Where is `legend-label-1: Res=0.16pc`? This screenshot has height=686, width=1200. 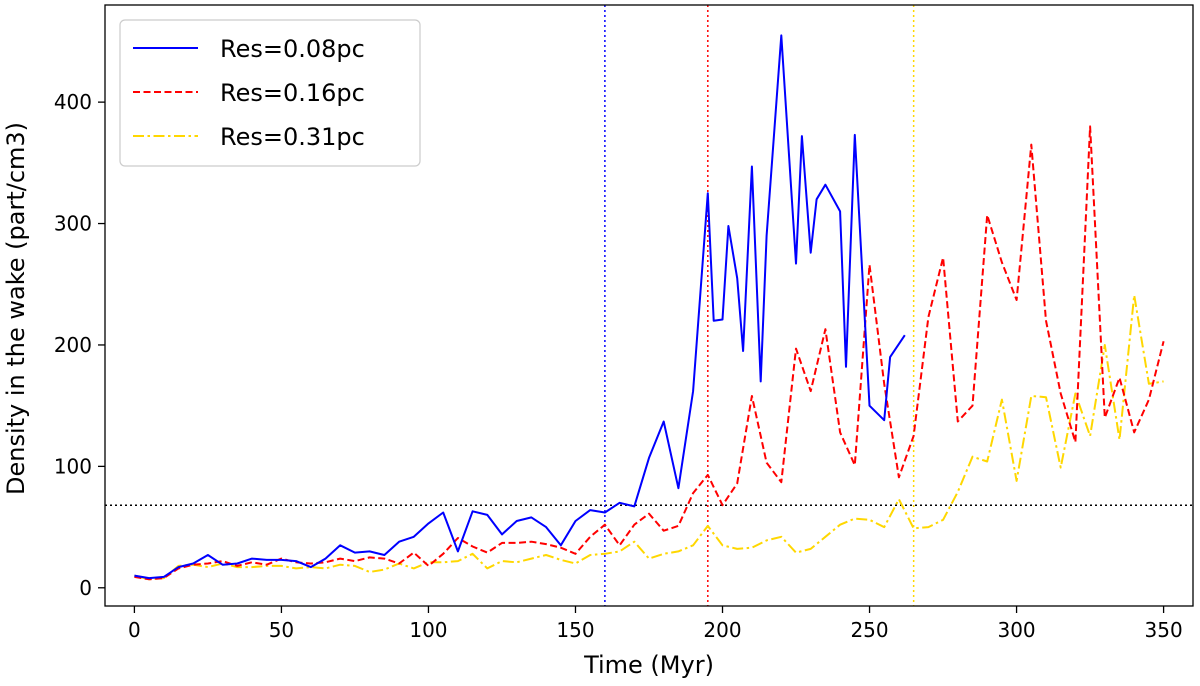
legend-label-1: Res=0.16pc is located at coordinates (292, 93).